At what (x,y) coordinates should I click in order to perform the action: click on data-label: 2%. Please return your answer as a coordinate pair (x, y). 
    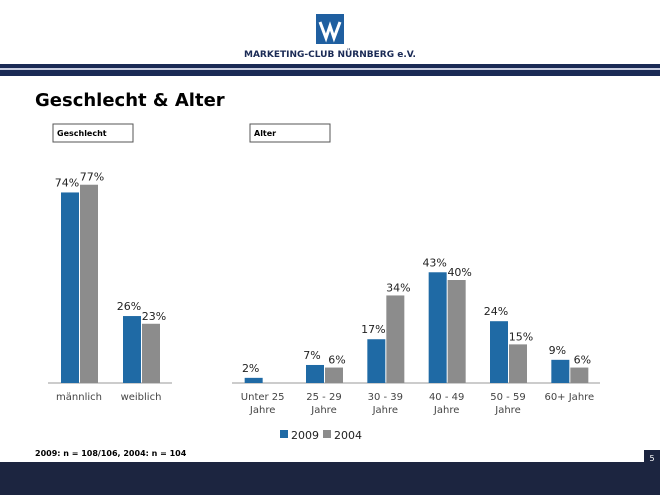
    Looking at the image, I should click on (250, 368).